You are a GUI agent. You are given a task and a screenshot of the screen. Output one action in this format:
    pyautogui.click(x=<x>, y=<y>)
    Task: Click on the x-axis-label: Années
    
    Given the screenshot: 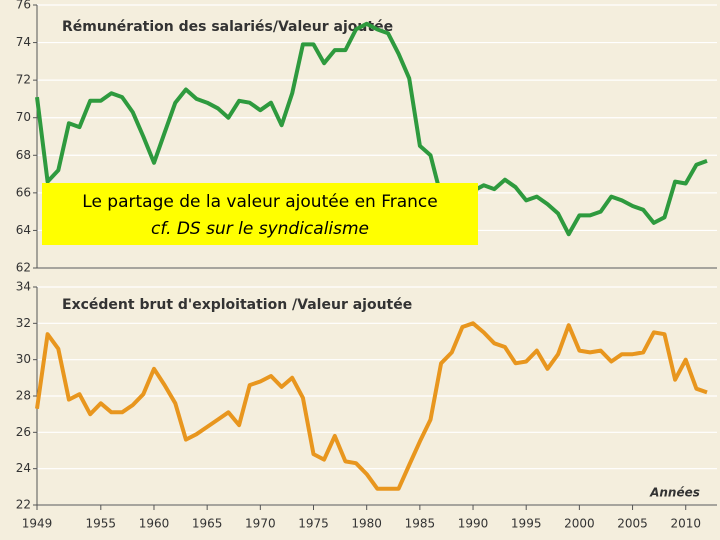 What is the action you would take?
    pyautogui.click(x=674, y=493)
    